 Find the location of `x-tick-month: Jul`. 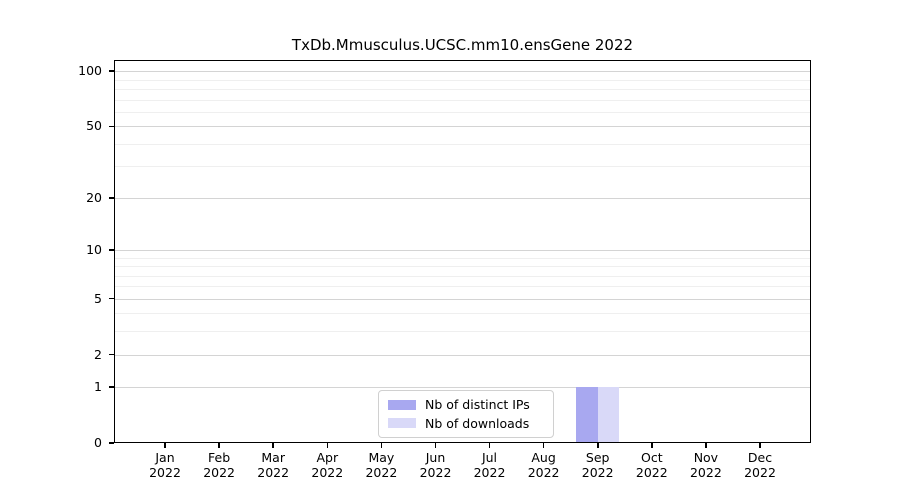

x-tick-month: Jul is located at coordinates (489, 457).